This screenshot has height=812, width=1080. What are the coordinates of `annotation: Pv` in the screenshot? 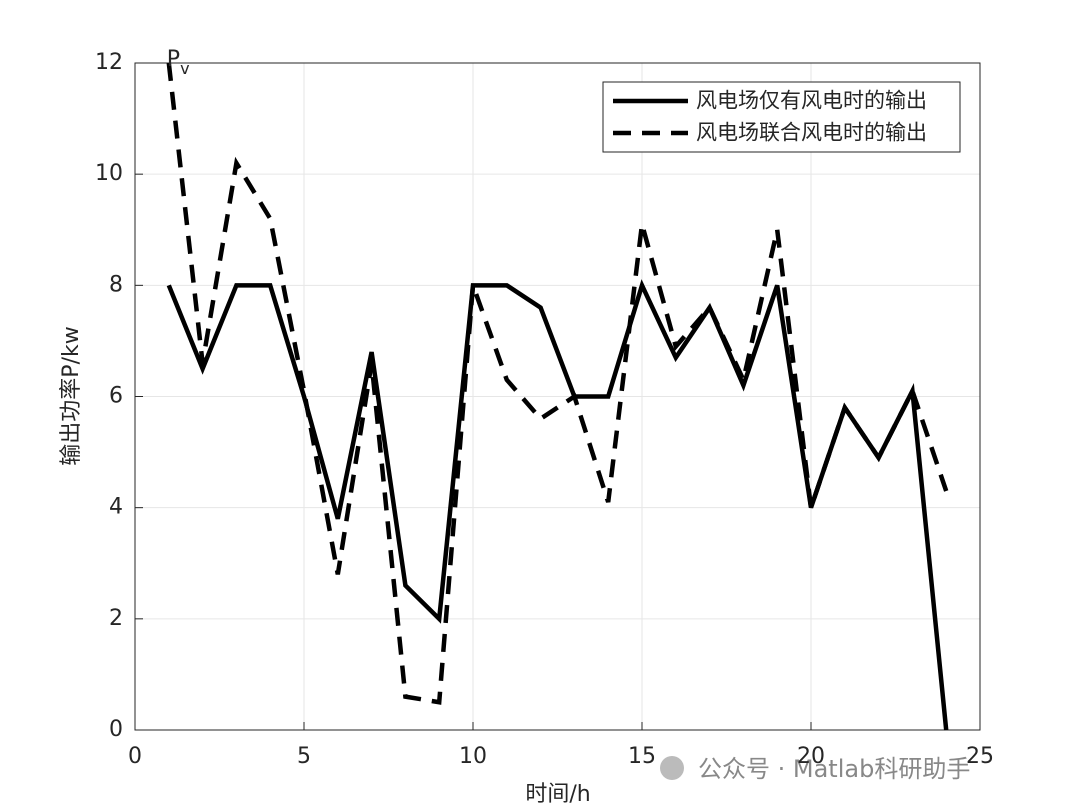 It's located at (178, 62).